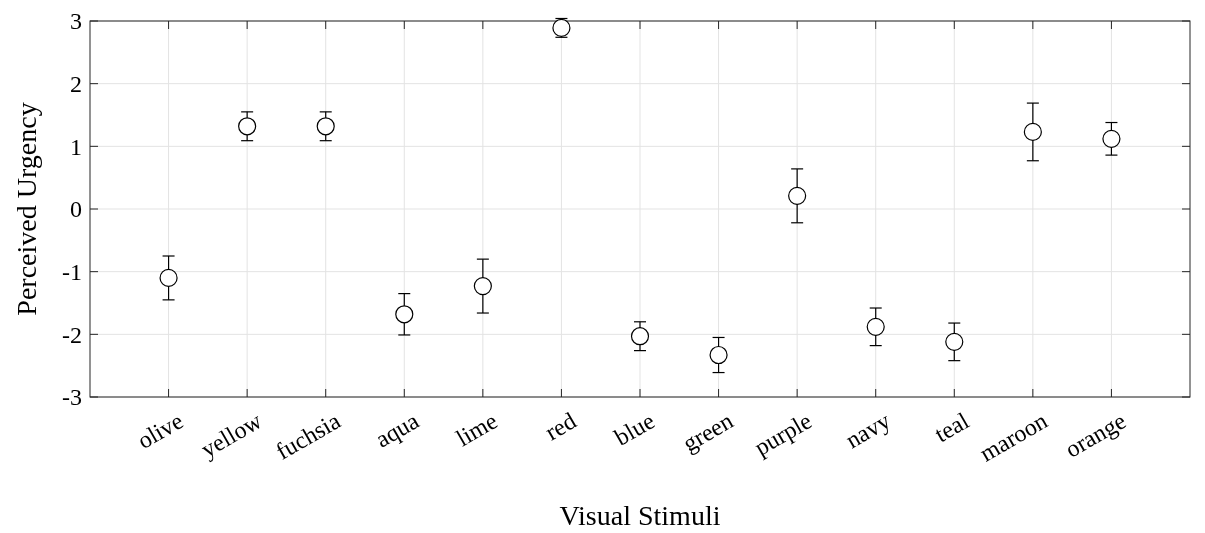 This screenshot has height=533, width=1205. Describe the element at coordinates (76, 21) in the screenshot. I see `y-tick-label: 3` at that location.